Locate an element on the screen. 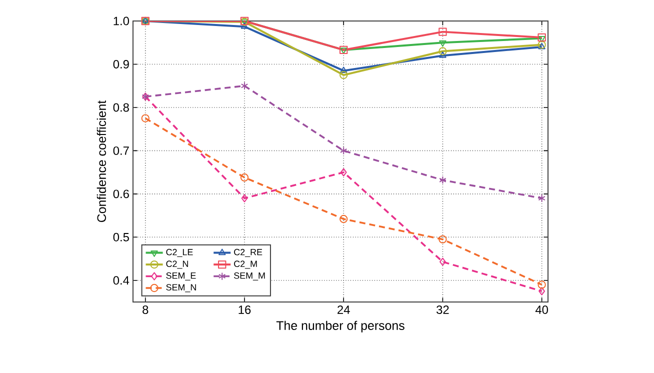 This screenshot has height=373, width=654. y-tick-label: 0.9 is located at coordinates (121, 64).